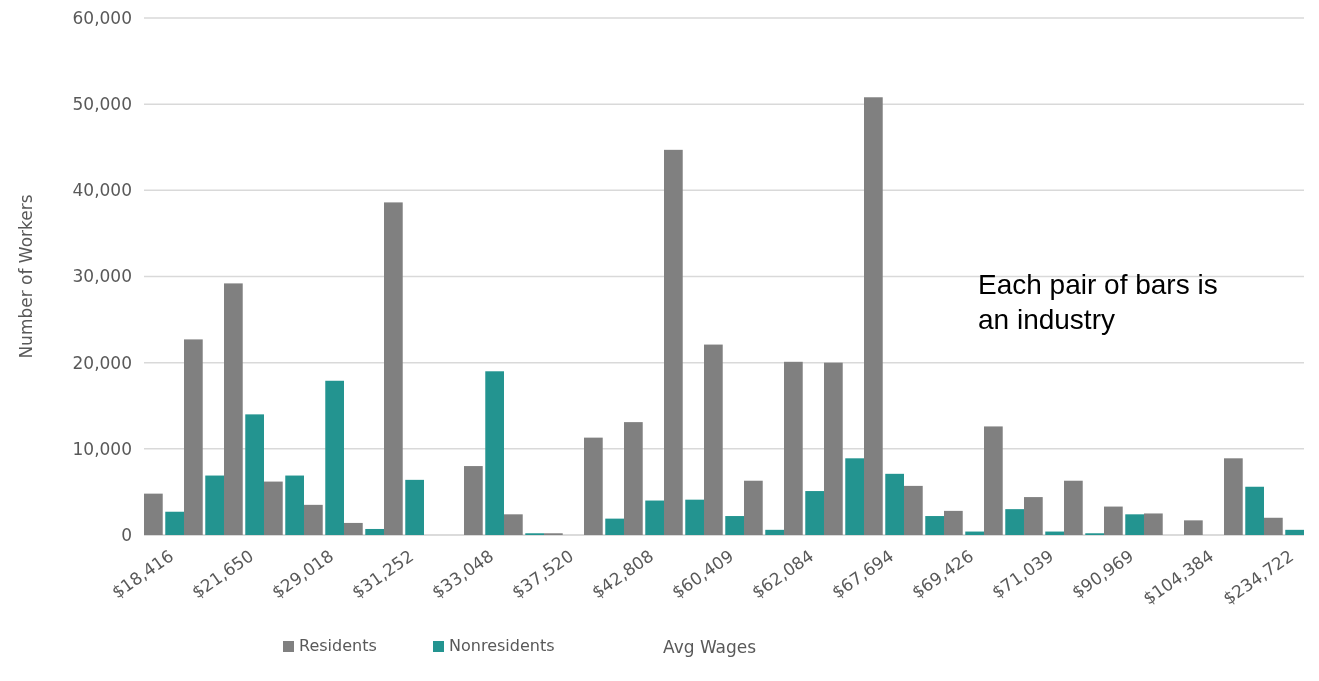  Describe the element at coordinates (102, 276) in the screenshot. I see `y-tick-label: 30,000` at that location.